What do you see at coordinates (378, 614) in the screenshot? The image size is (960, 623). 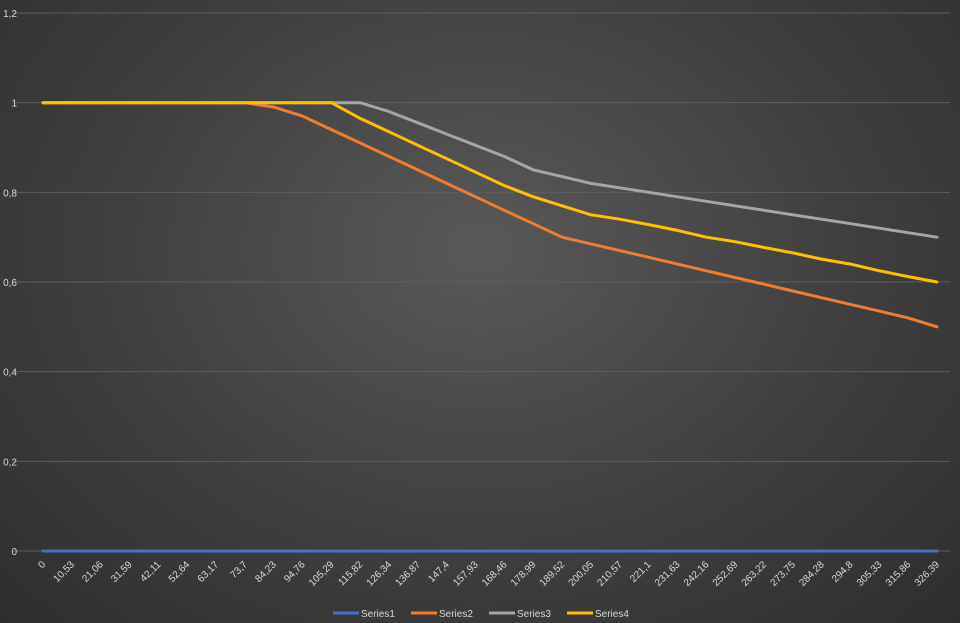 I see `legend-label: Series1` at bounding box center [378, 614].